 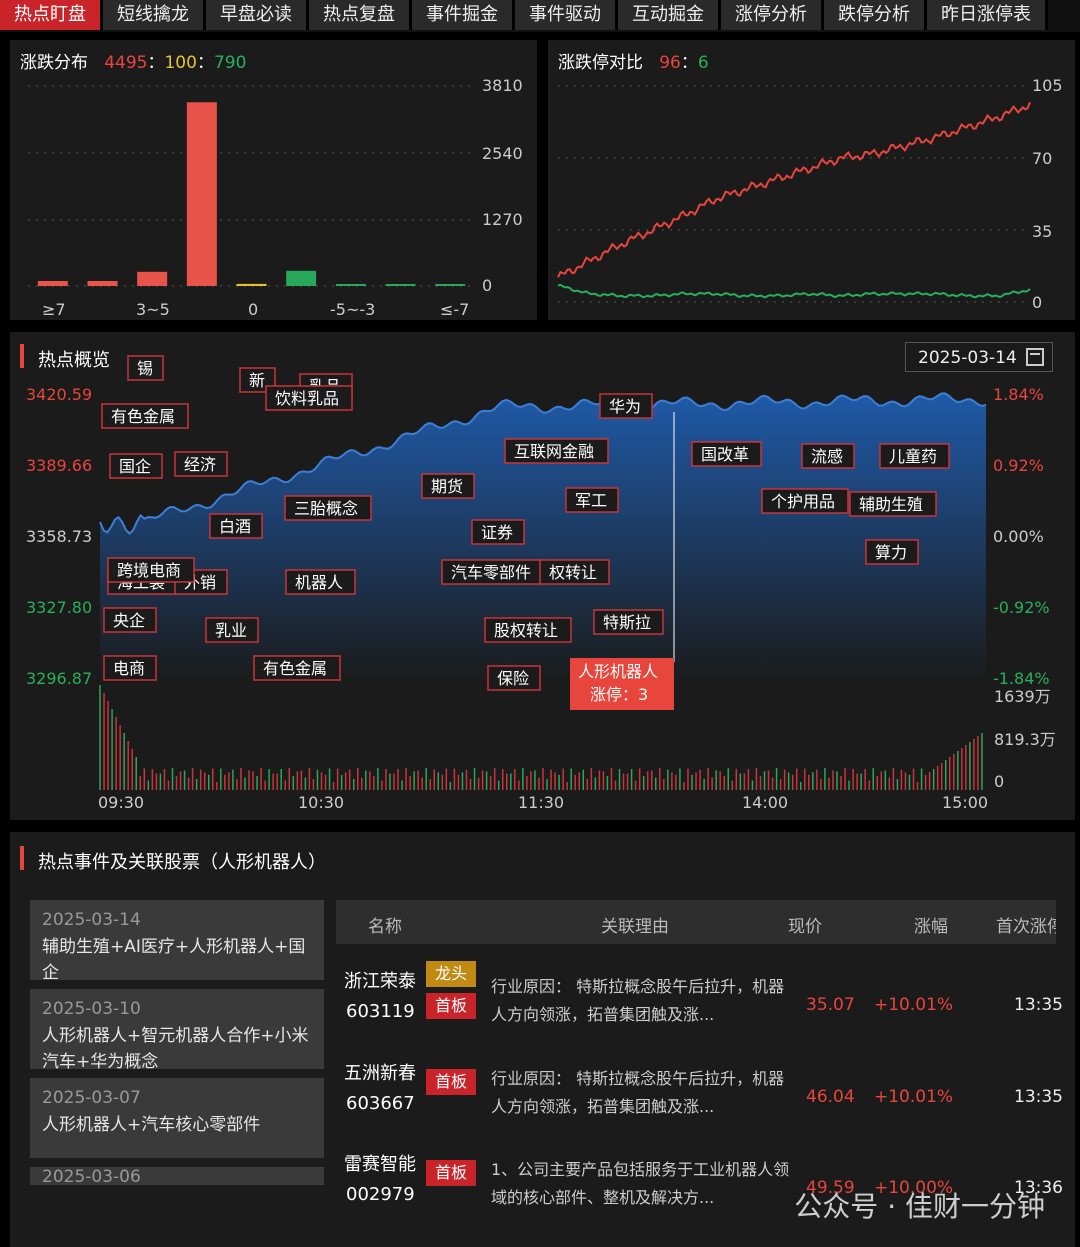 I want to click on event-card: 2025-03-07 人形机器人+汽车核心零部件, so click(x=177, y=1118).